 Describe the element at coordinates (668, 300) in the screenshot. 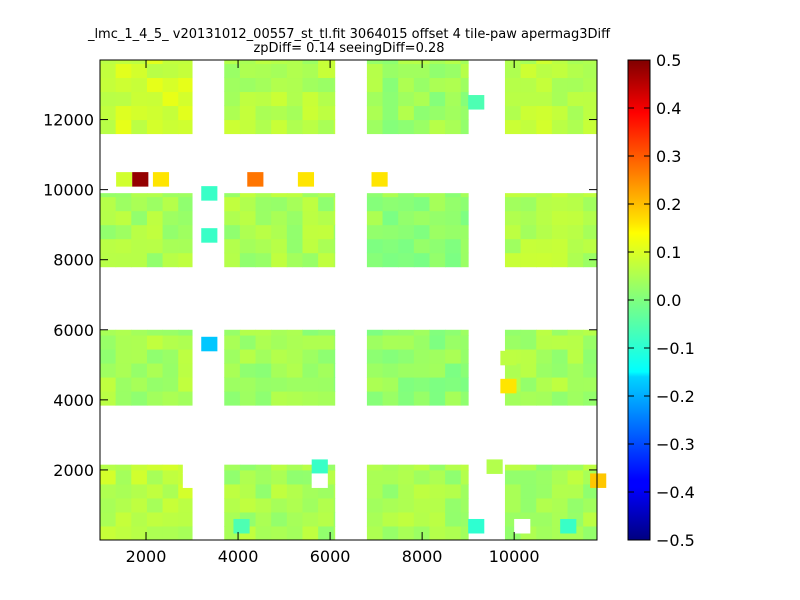

I see `colorbar-tick-label: 0.0` at that location.